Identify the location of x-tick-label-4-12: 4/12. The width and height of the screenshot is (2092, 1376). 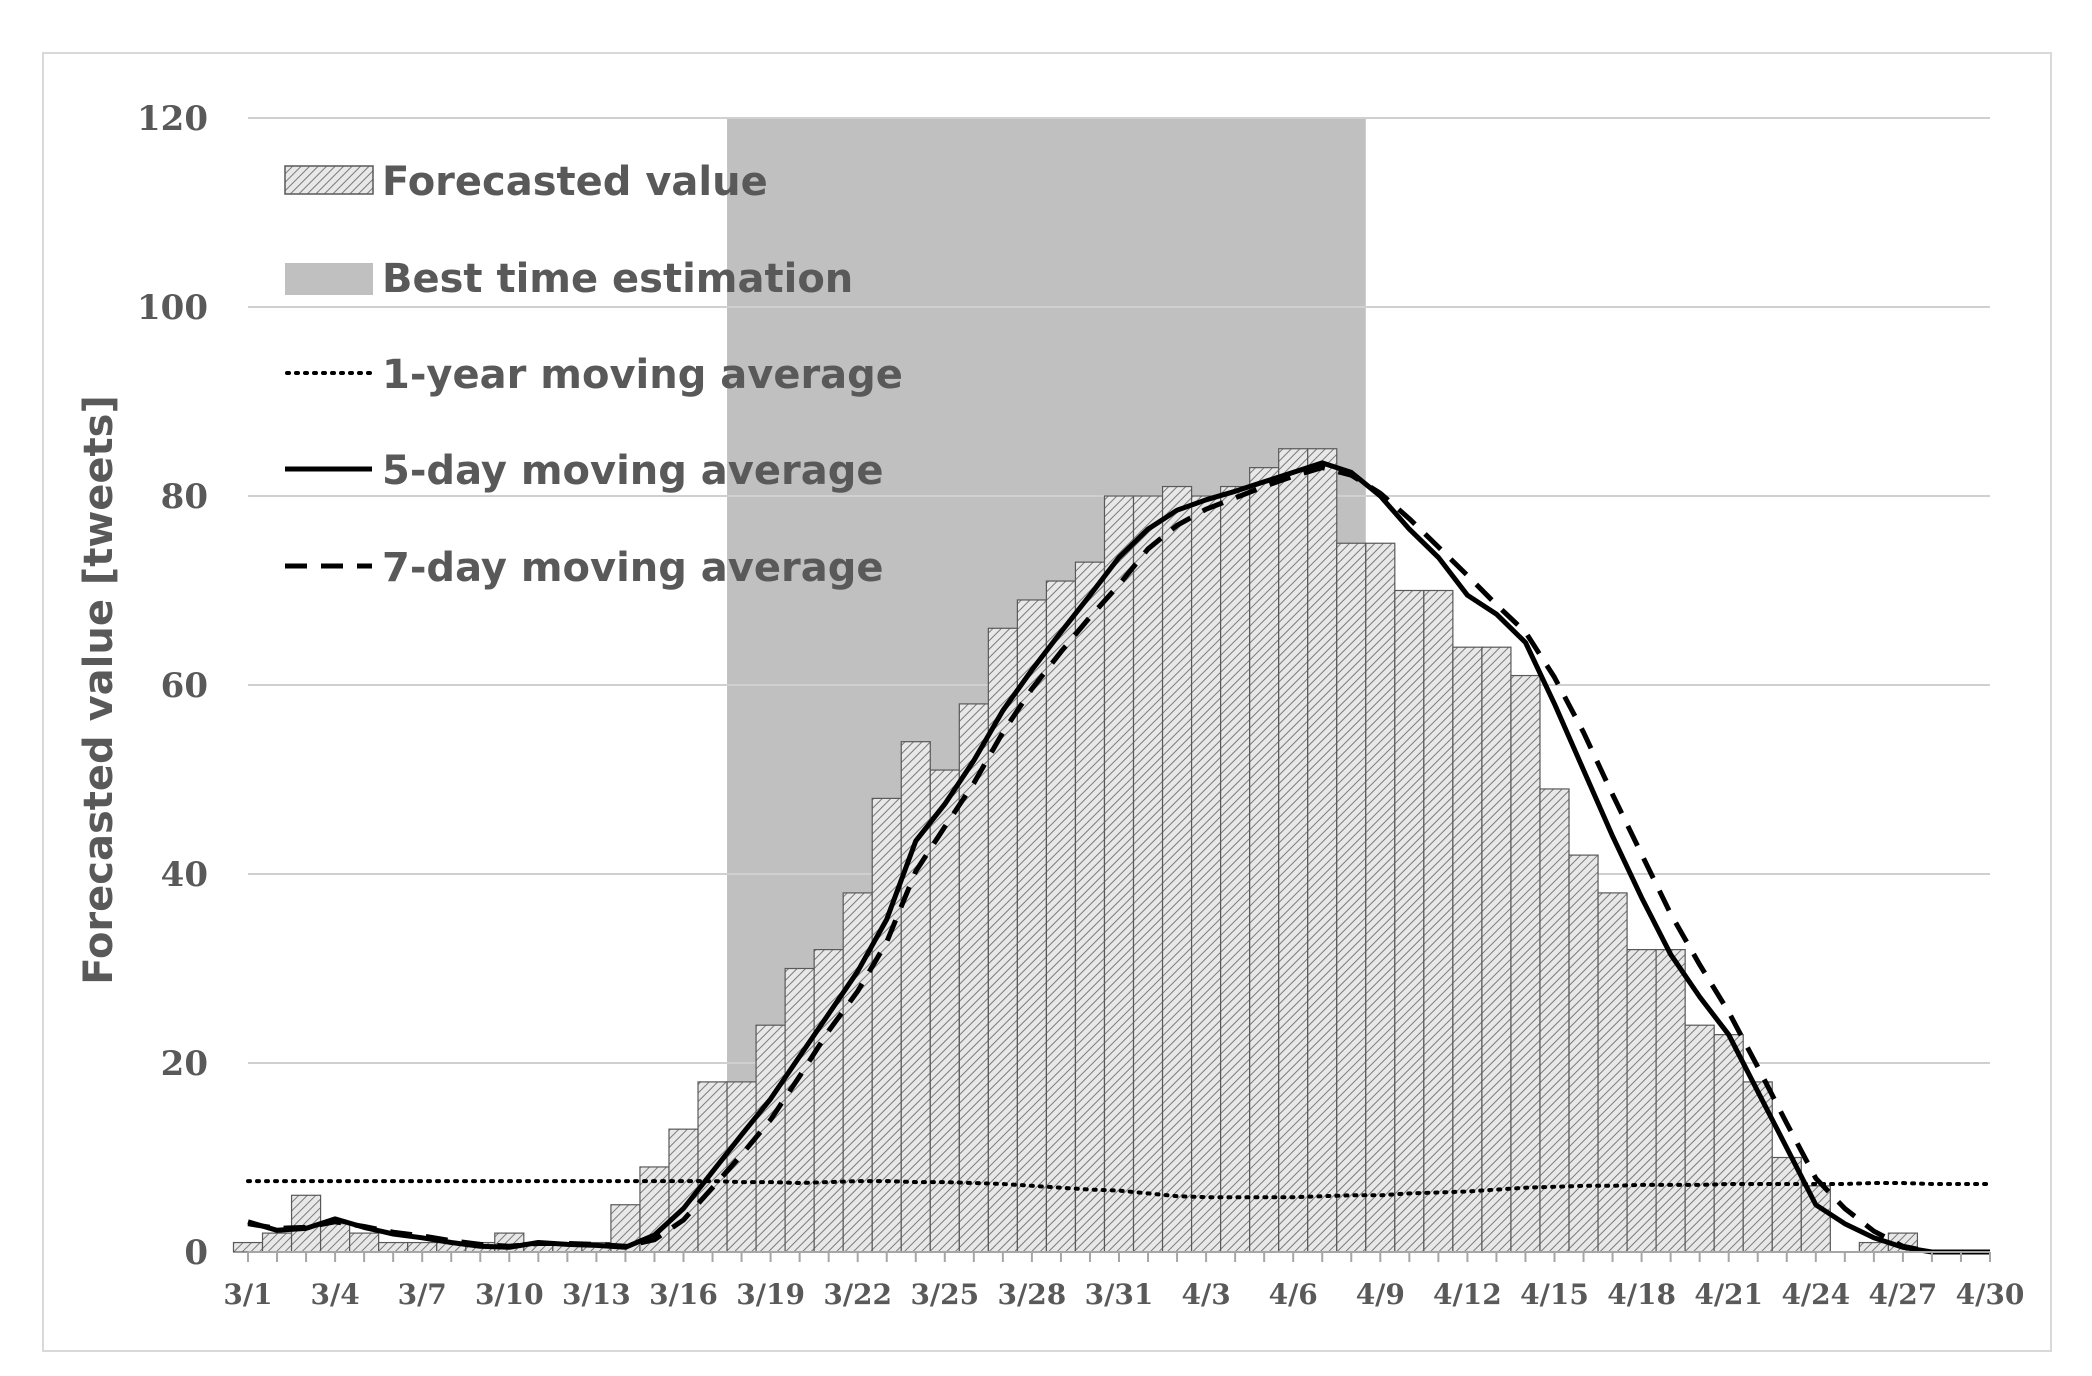
(1467, 1294).